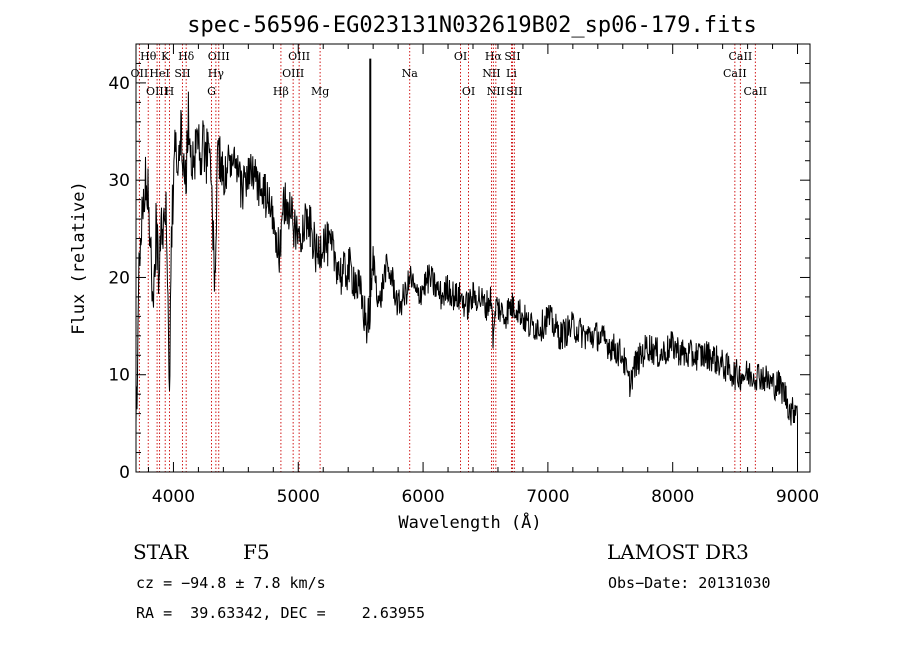  Describe the element at coordinates (159, 73) in the screenshot. I see `spectral-line-label: HeI` at that location.